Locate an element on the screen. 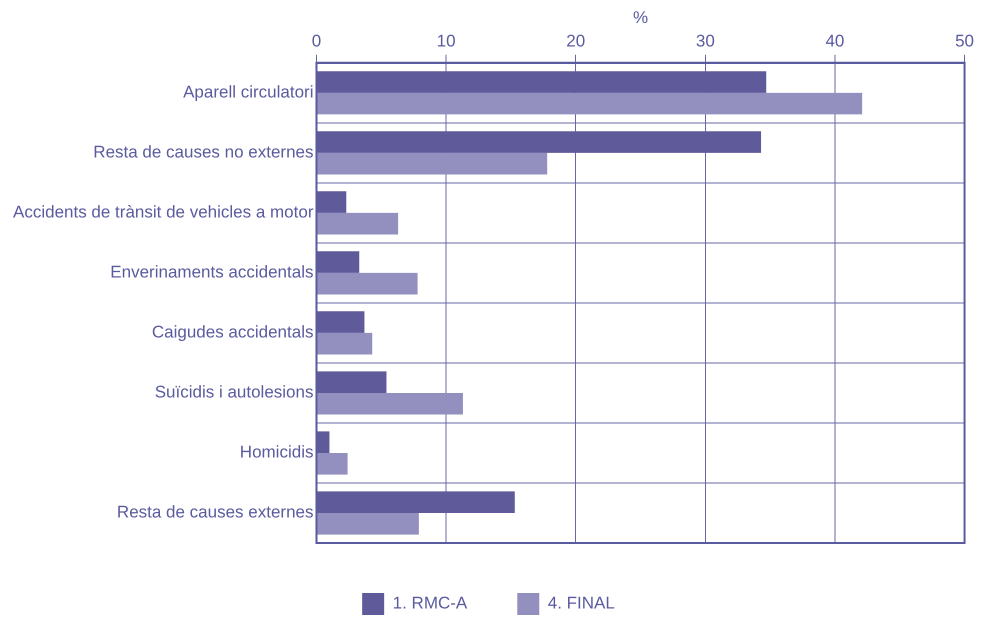  y-tick-label: Aparell circulatori is located at coordinates (248, 92).